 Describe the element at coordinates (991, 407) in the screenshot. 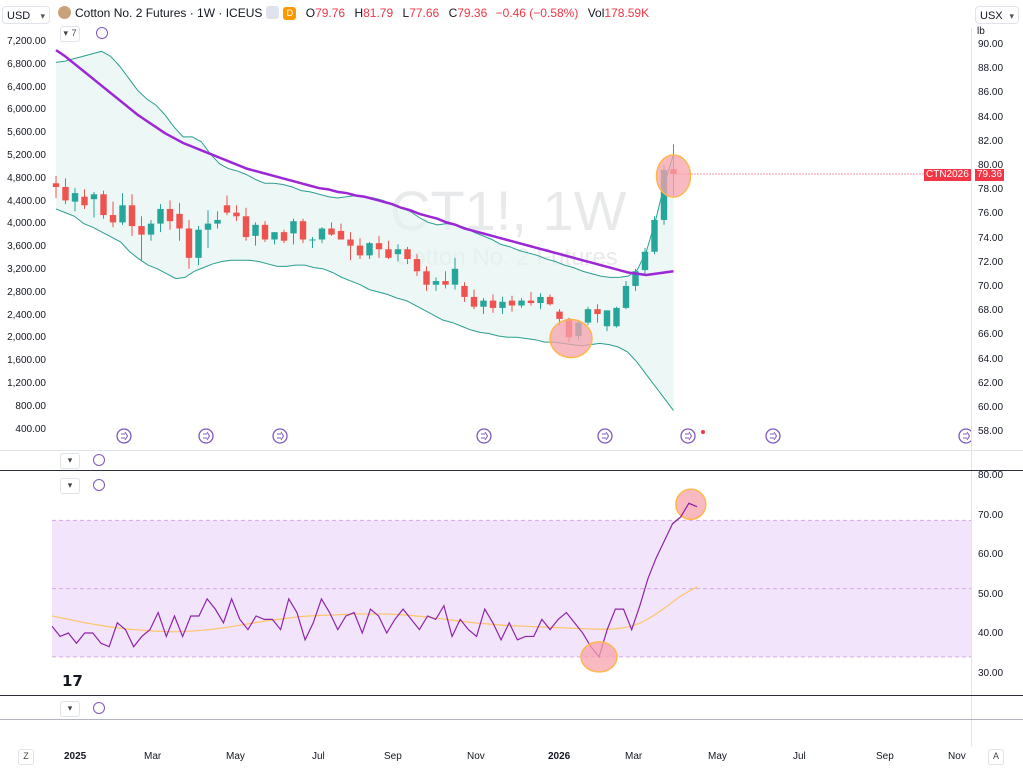

I see `right-axis-tick: 60.00` at that location.